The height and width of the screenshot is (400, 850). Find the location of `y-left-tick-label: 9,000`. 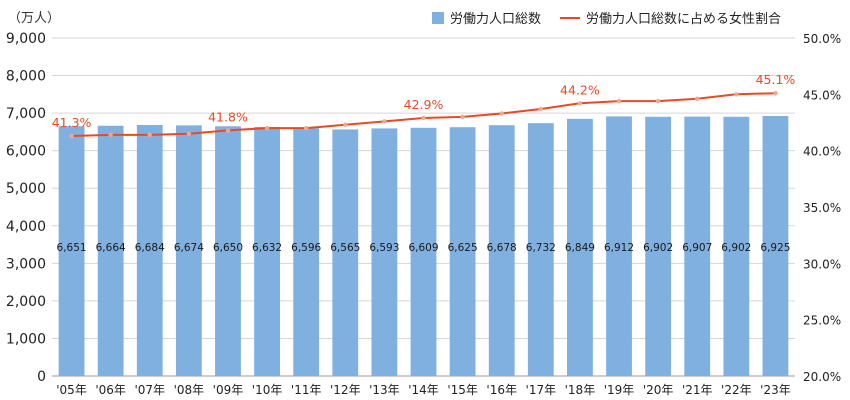

y-left-tick-label: 9,000 is located at coordinates (26, 39).